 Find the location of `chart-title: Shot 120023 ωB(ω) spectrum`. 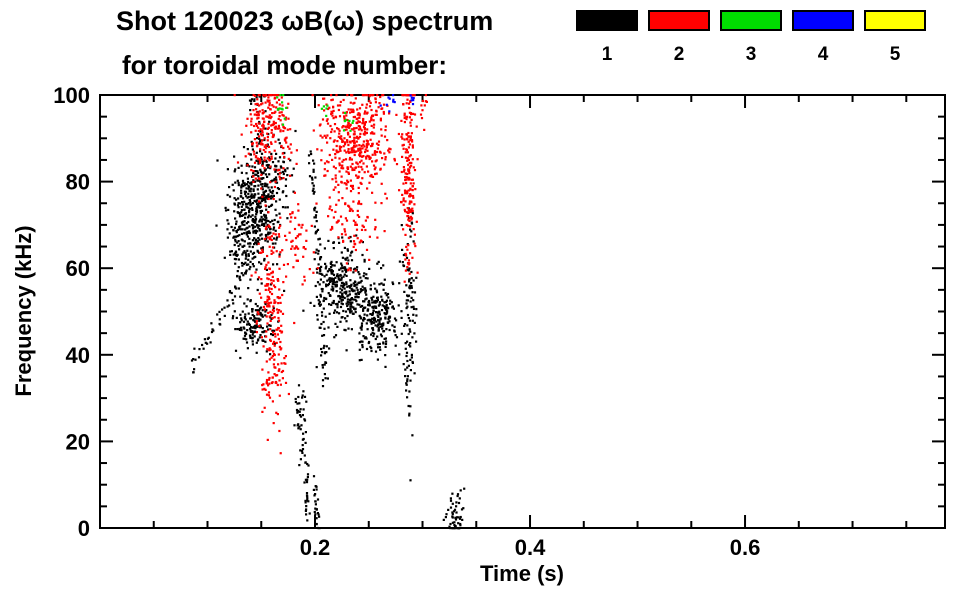

chart-title: Shot 120023 ωB(ω) spectrum is located at coordinates (305, 21).